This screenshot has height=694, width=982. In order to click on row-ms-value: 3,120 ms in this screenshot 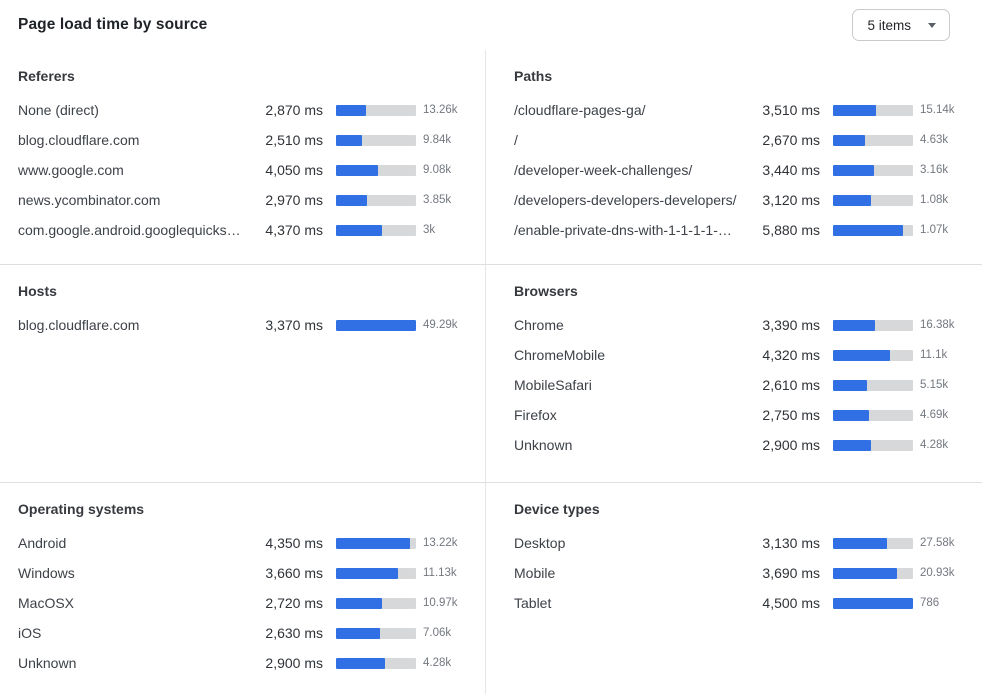, I will do `click(791, 200)`.